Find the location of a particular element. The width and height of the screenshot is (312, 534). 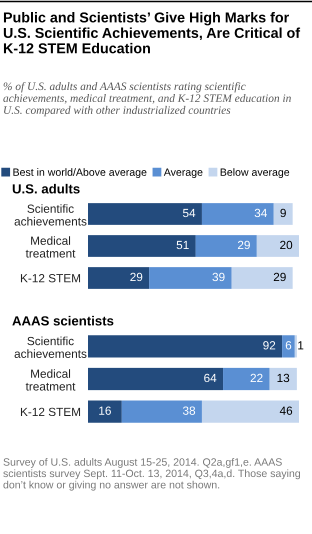

data-label: 46 is located at coordinates (286, 410).